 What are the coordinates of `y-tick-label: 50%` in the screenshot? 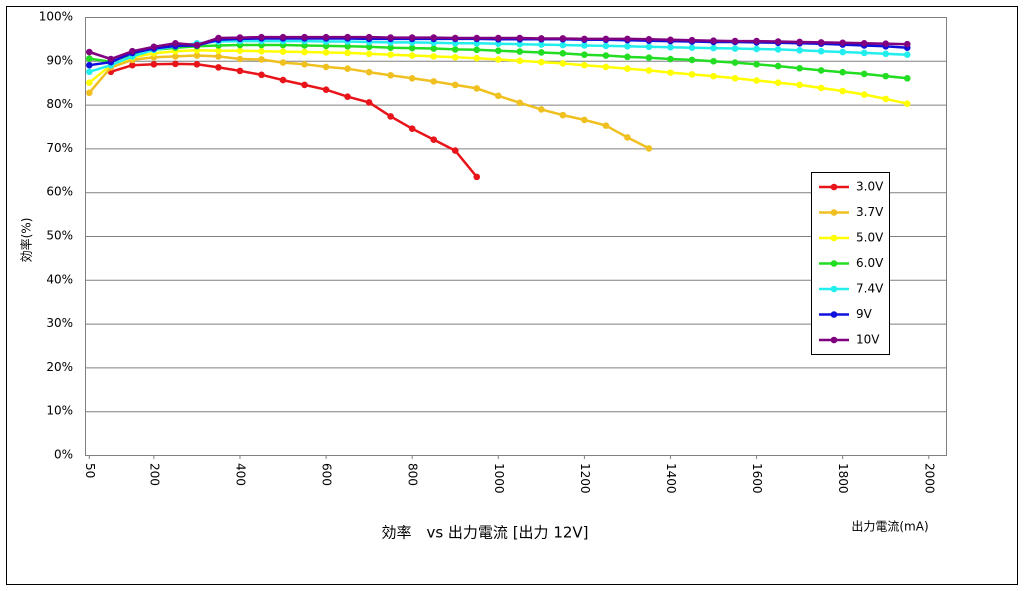 It's located at (59, 236).